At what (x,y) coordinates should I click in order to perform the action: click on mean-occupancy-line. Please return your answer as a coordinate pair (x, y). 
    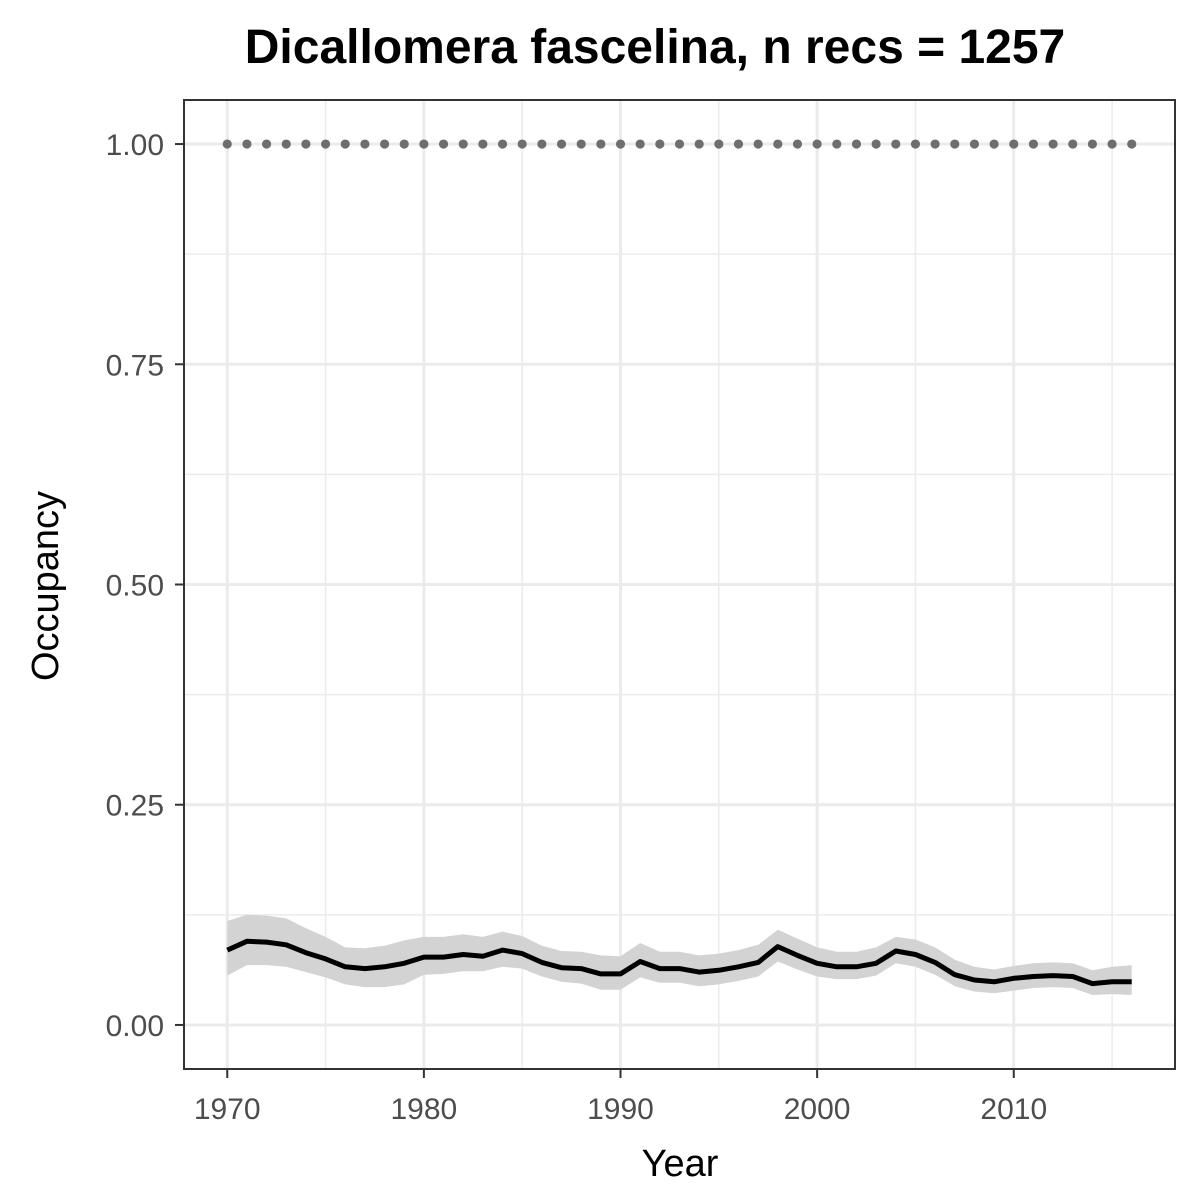
    Looking at the image, I should click on (679, 962).